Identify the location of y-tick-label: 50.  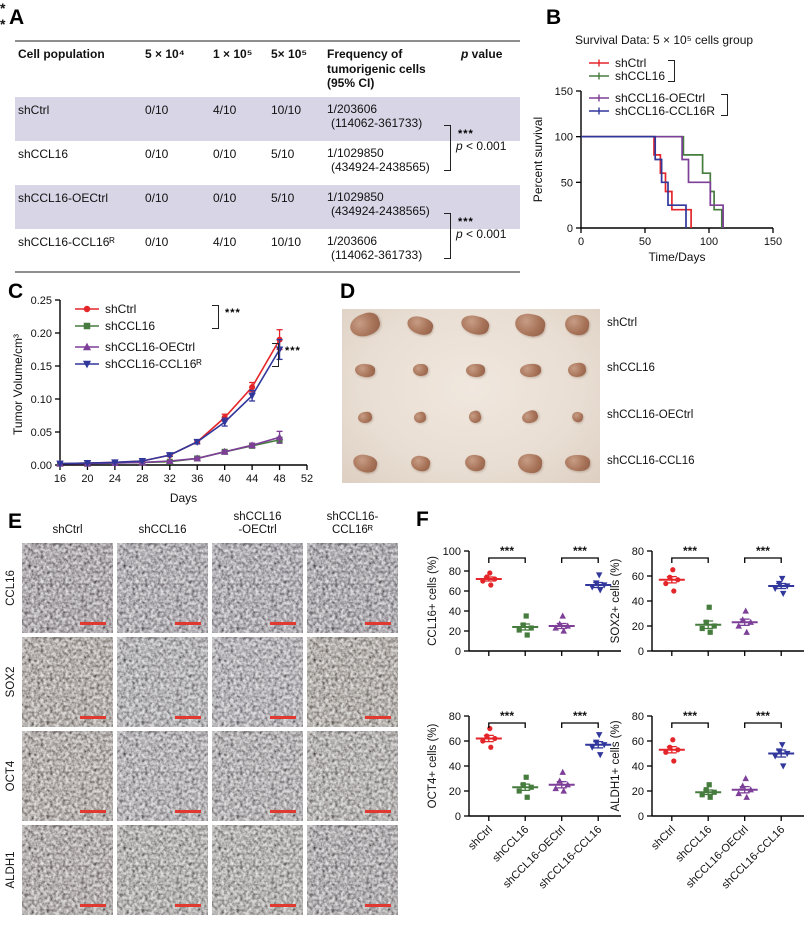
(567, 183).